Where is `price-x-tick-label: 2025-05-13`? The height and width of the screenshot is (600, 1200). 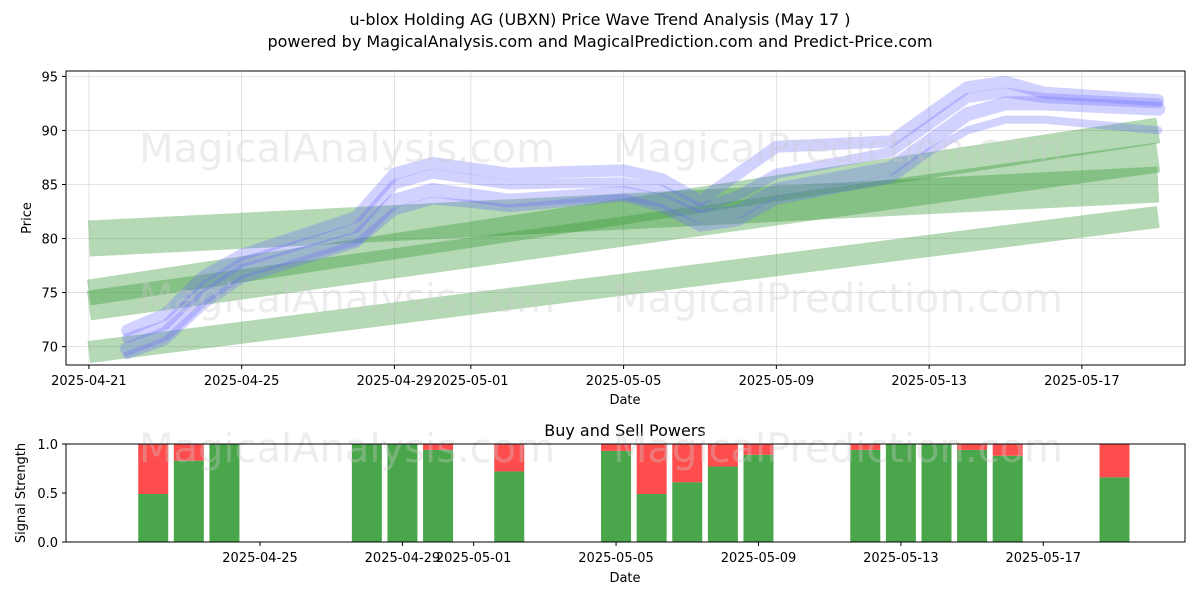
price-x-tick-label: 2025-05-13 is located at coordinates (929, 381).